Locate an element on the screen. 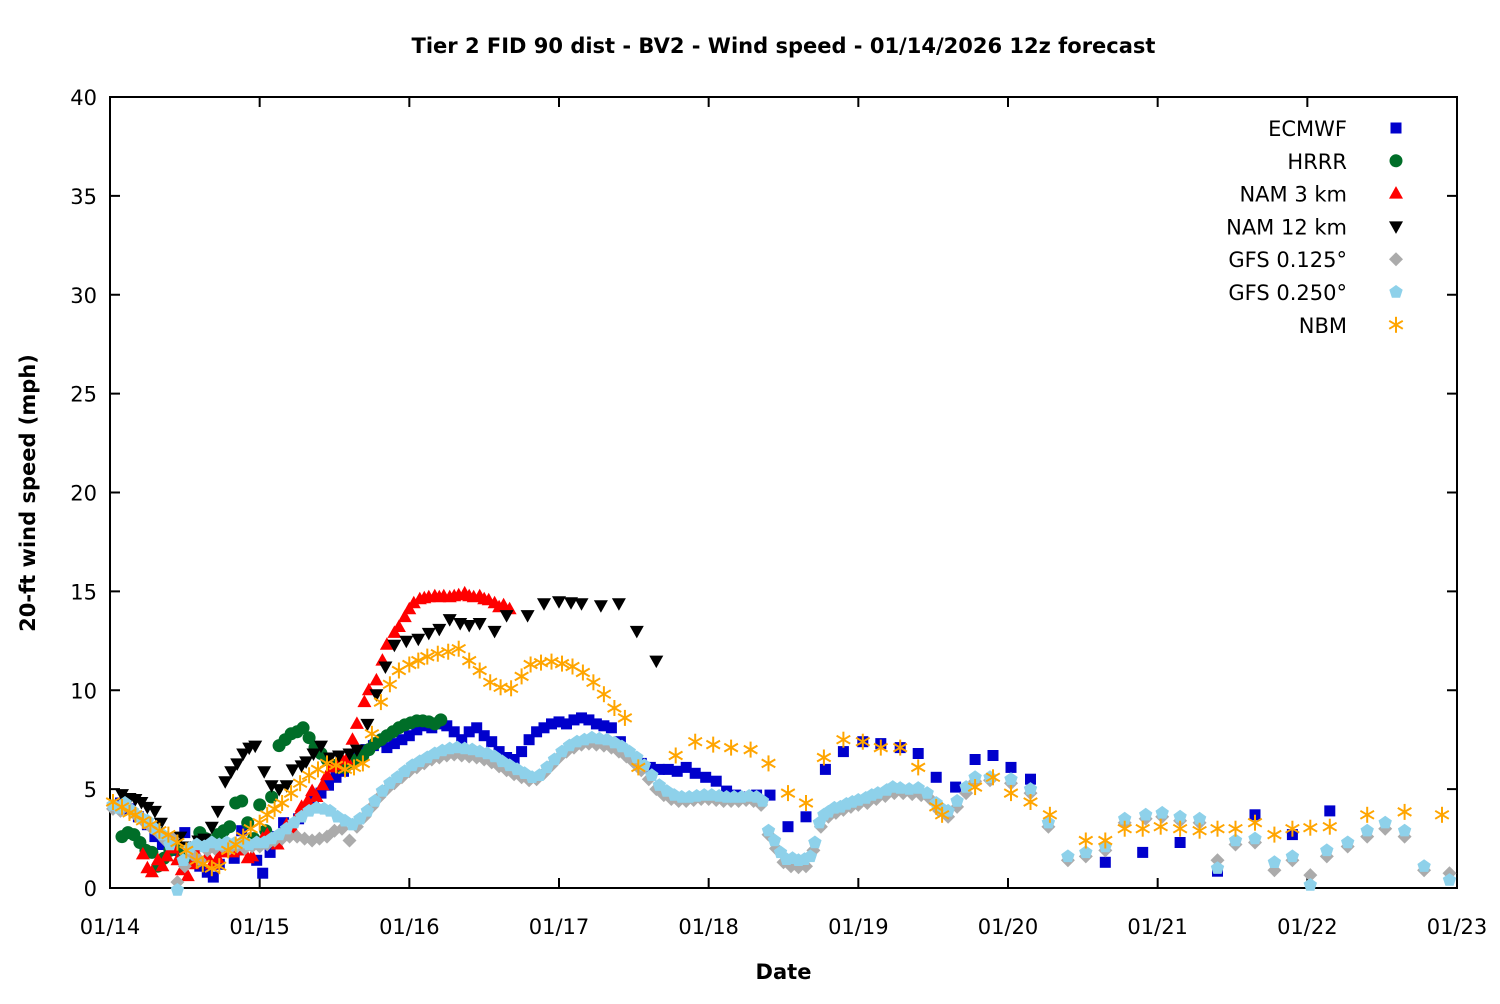 The height and width of the screenshot is (1004, 1500). legend-item-nam-3-km: NAM 3 km is located at coordinates (1321, 195).